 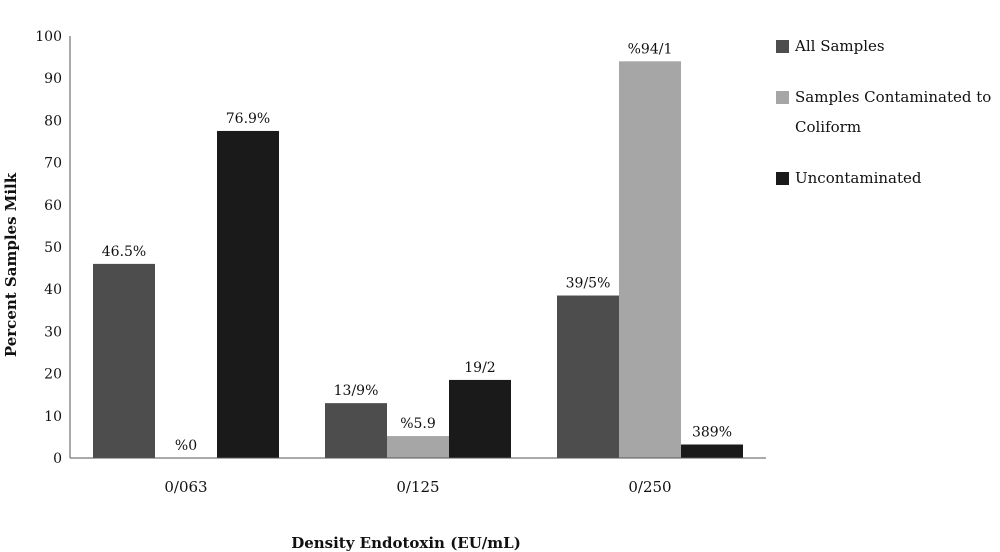 I want to click on data-label: 389%, so click(x=712, y=432).